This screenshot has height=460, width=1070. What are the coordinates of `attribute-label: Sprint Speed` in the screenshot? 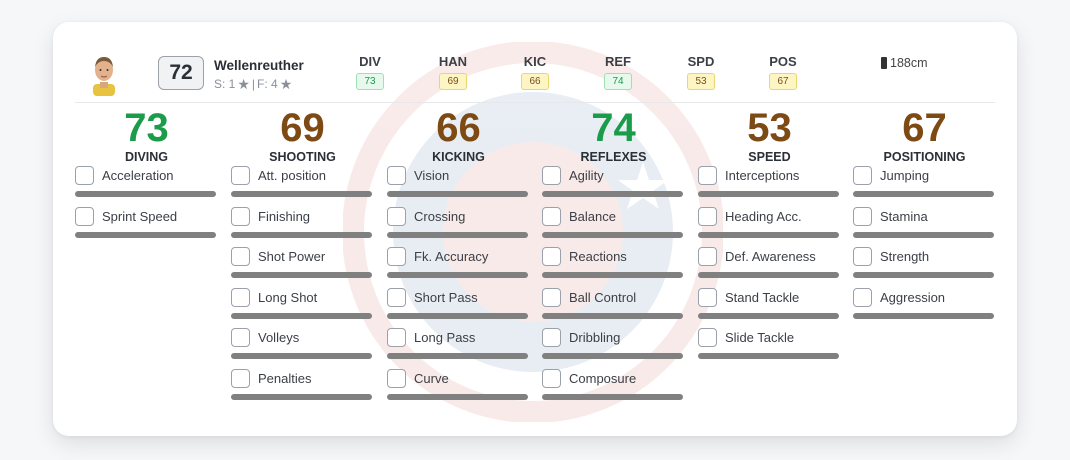 It's located at (140, 216).